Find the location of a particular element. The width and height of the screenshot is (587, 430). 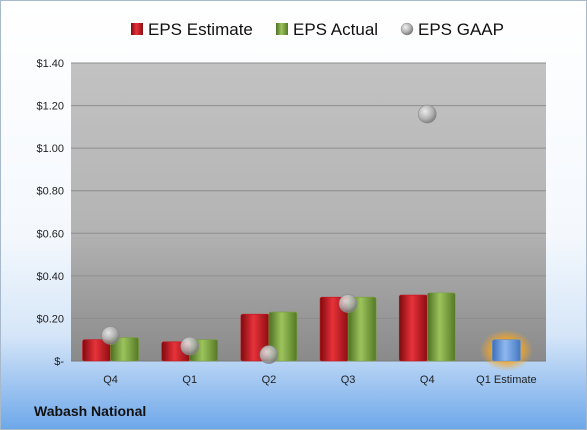

legend-label: EPS Estimate is located at coordinates (200, 29).